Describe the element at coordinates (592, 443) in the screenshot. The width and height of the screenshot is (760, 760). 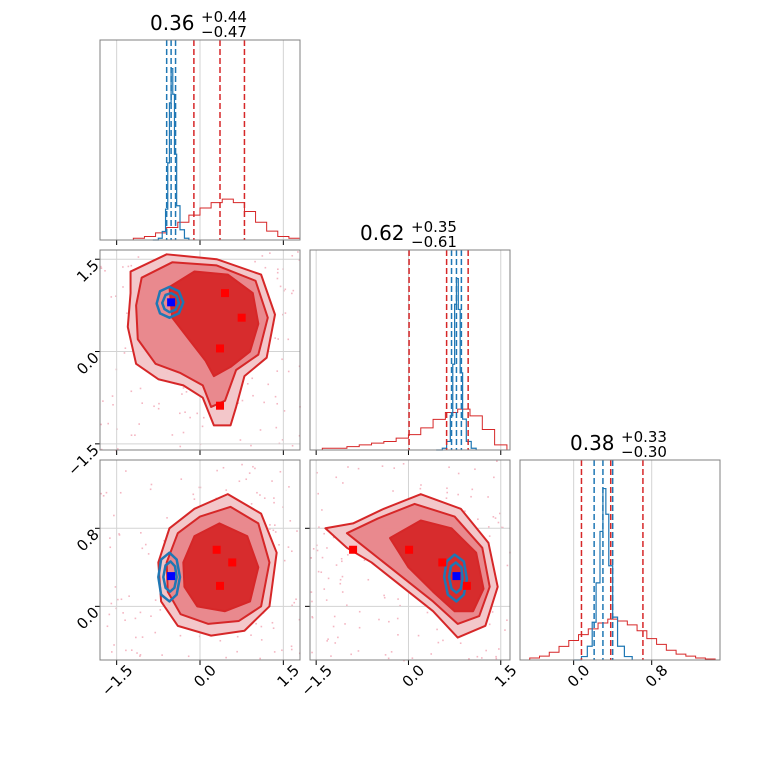
I see `panel-title: 0.38` at that location.